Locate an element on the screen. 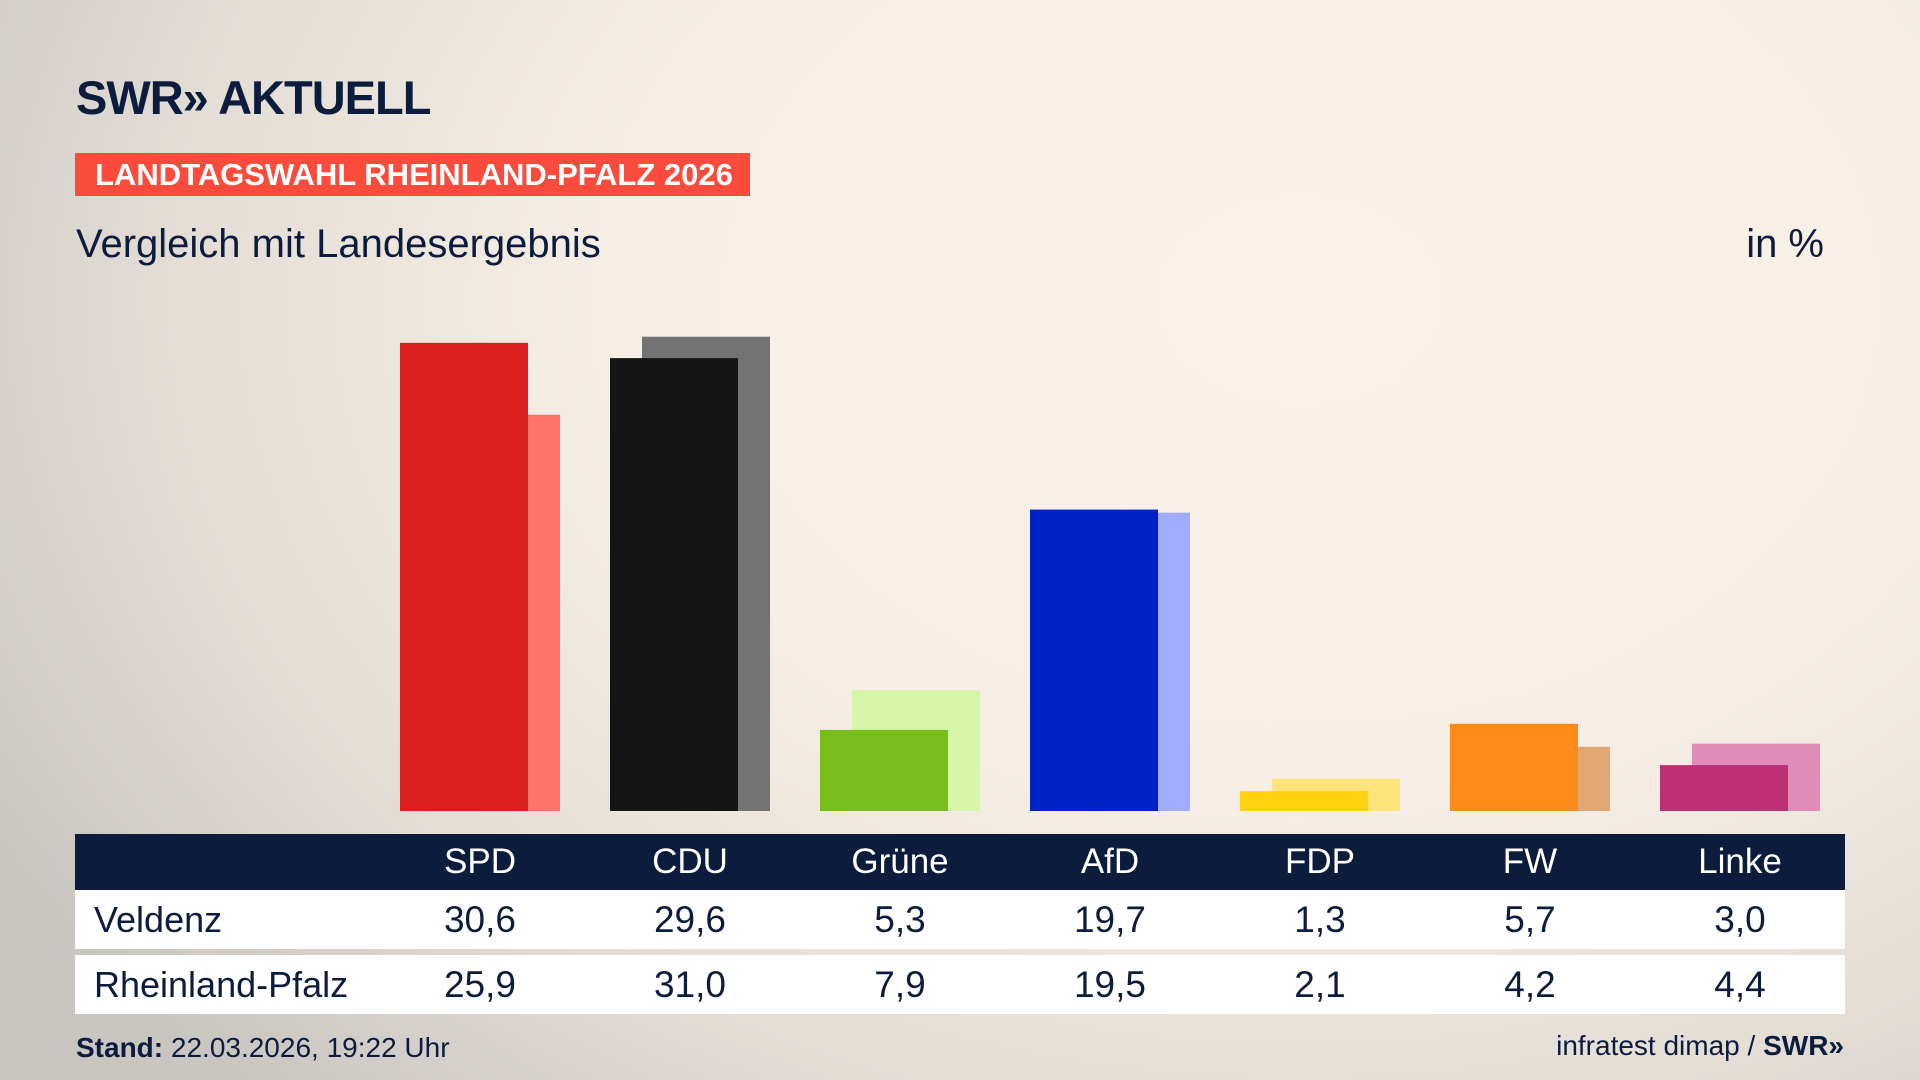 The height and width of the screenshot is (1080, 1920). value-cell: 25,9 is located at coordinates (479, 984).